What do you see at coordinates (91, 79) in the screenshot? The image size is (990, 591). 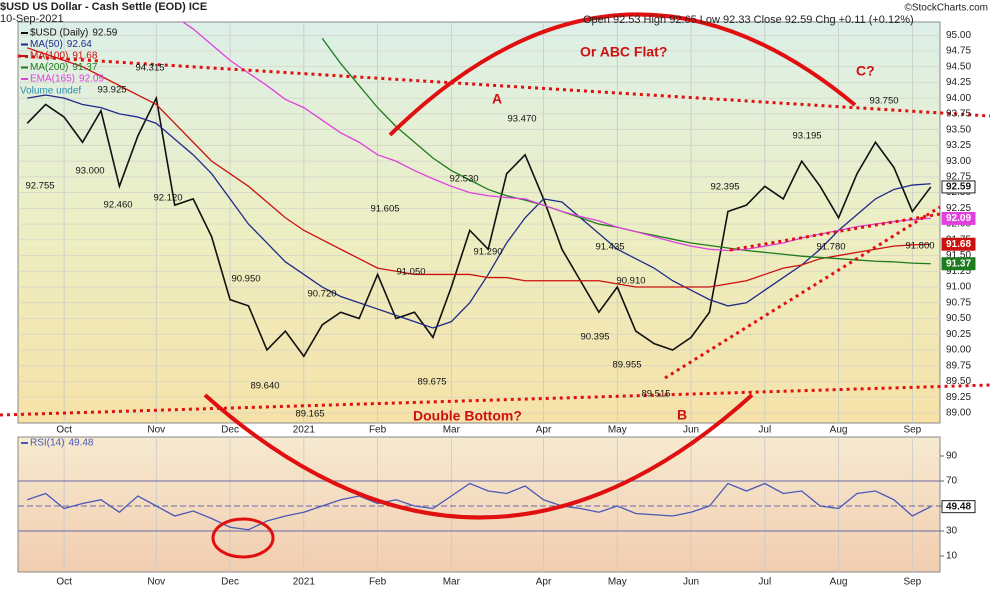 I see `legend-value: 92.09` at bounding box center [91, 79].